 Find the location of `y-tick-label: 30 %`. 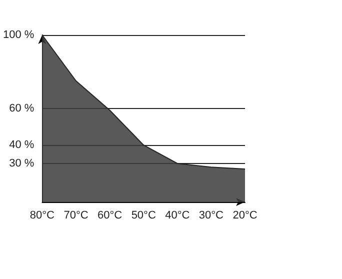

y-tick-label: 30 % is located at coordinates (21, 163).